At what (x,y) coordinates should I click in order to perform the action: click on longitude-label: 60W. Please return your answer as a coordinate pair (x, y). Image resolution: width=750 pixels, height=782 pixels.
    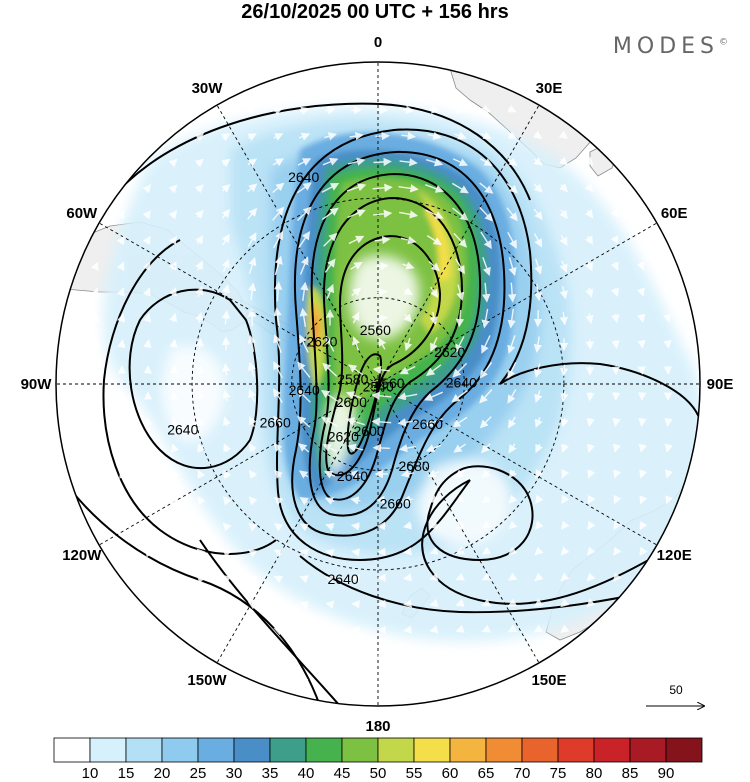
    Looking at the image, I should click on (82, 213).